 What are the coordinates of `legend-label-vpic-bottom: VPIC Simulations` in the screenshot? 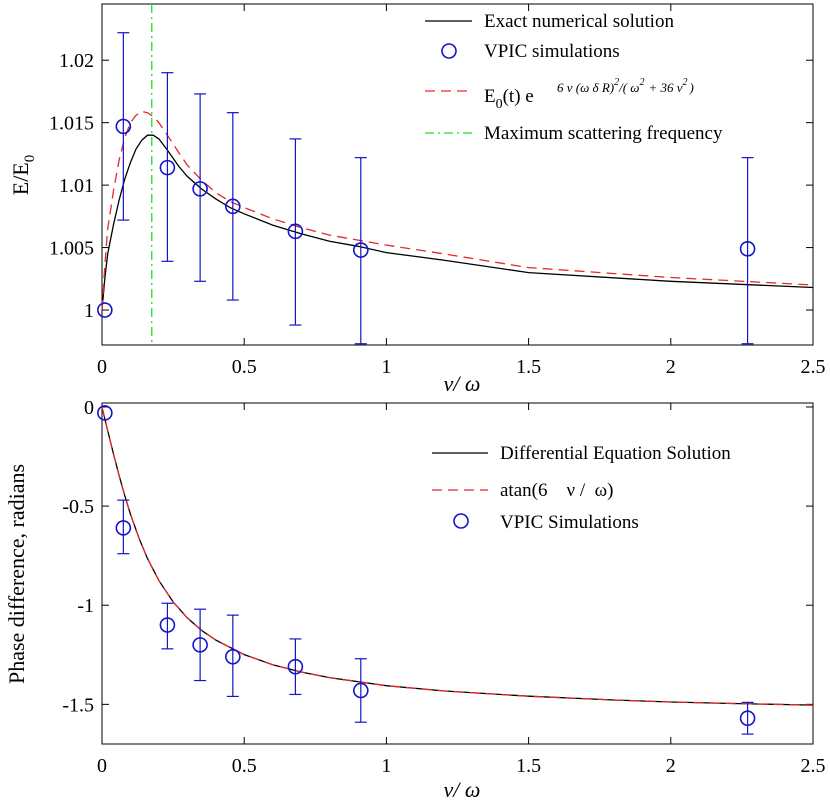 It's located at (569, 522).